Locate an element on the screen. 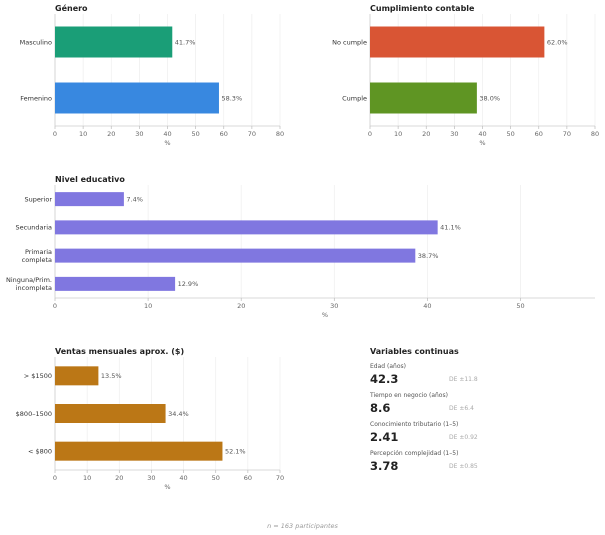 The height and width of the screenshot is (535, 605). bar-value-label: 58.3% is located at coordinates (231, 98).